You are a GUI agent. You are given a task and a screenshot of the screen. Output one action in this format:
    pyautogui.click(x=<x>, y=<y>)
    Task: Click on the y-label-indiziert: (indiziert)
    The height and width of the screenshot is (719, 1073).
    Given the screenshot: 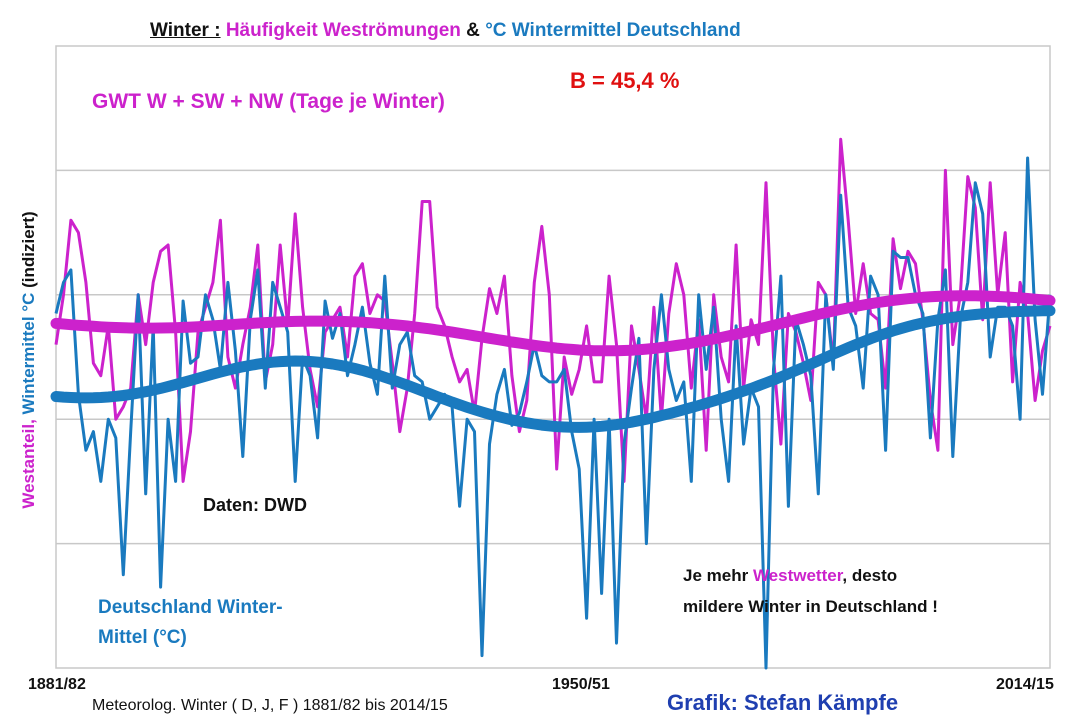 What is the action you would take?
    pyautogui.click(x=28, y=249)
    